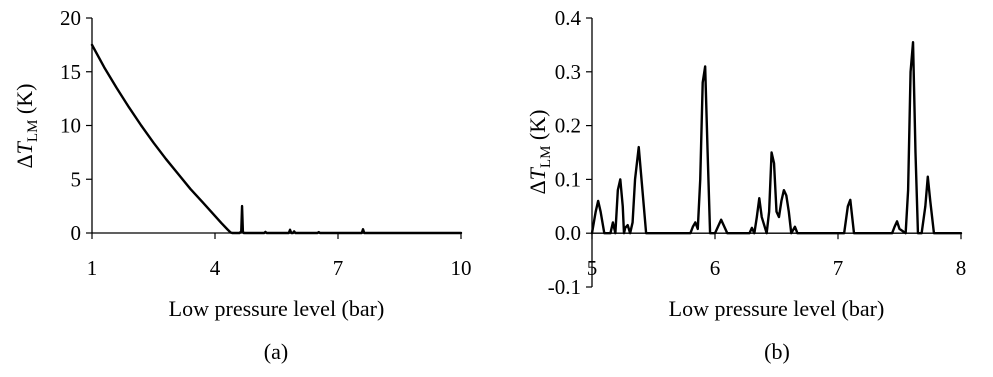 The image size is (993, 377). Describe the element at coordinates (76, 233) in the screenshot. I see `y-tick-label: 0` at that location.